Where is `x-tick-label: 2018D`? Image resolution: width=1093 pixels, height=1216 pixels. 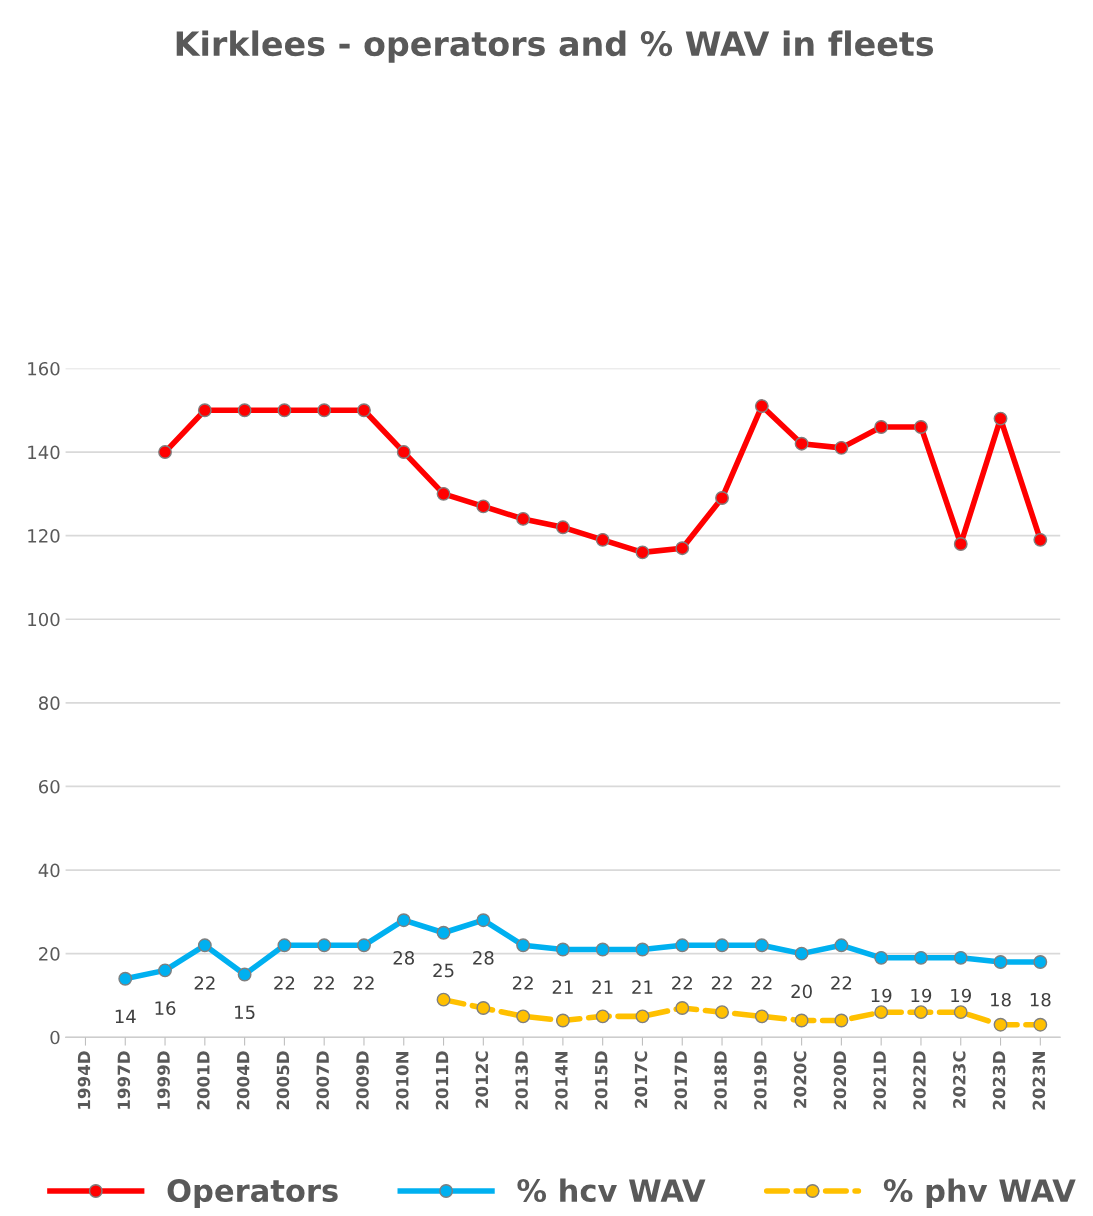
x-tick-label: 2018D is located at coordinates (720, 1080).